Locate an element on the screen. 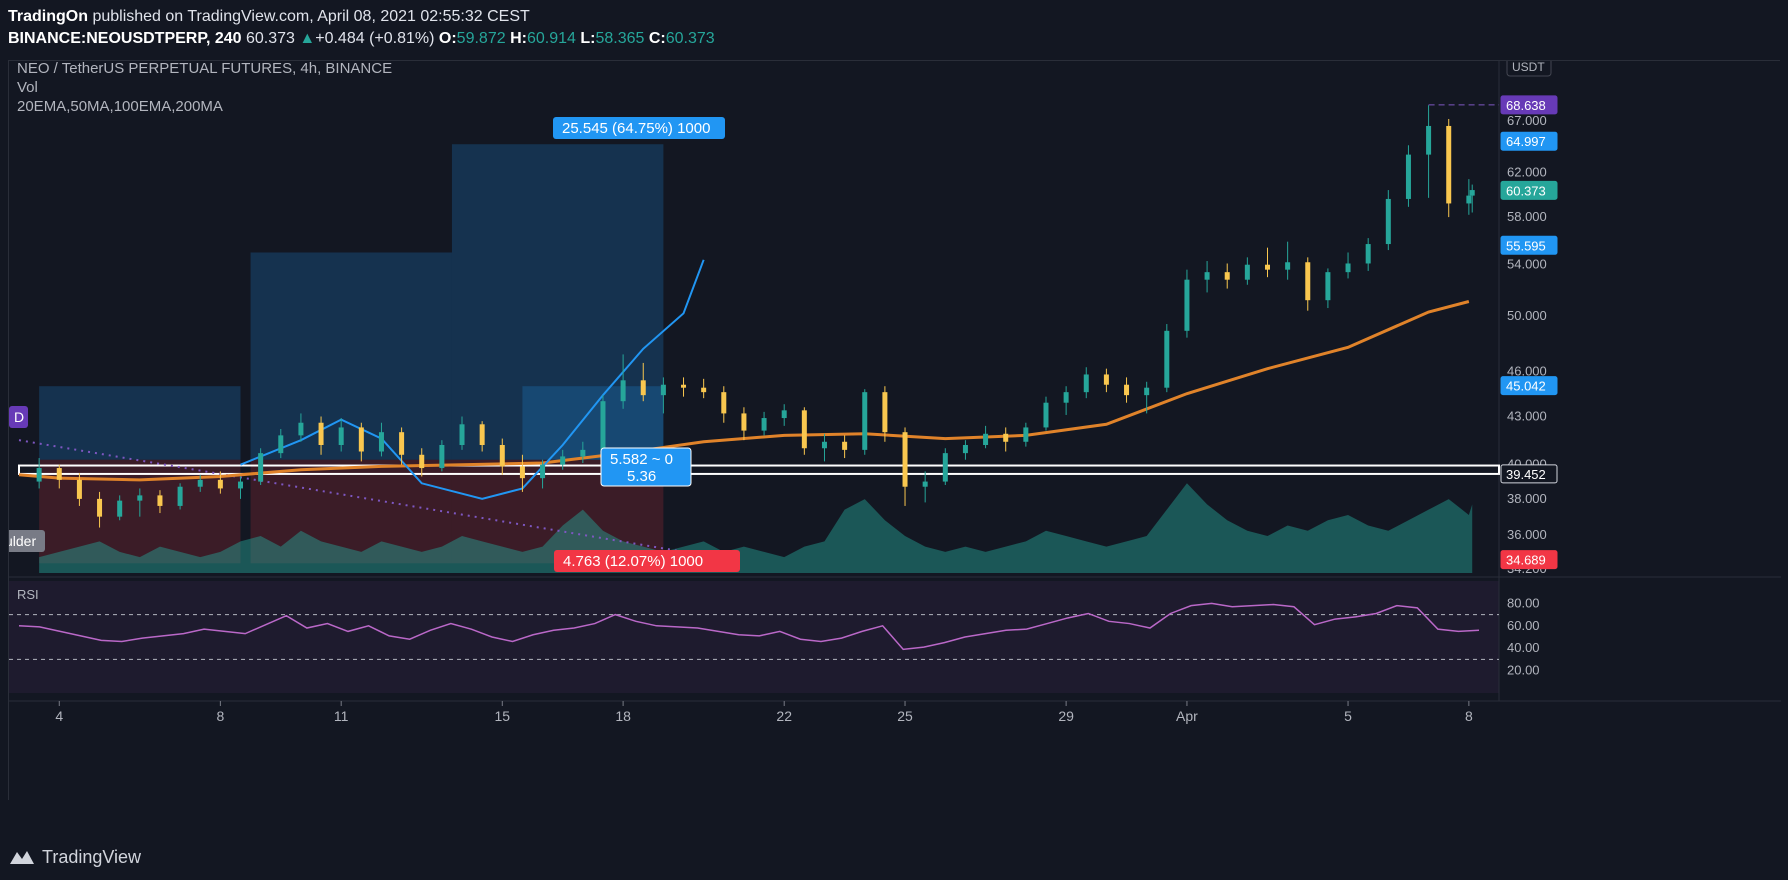 This screenshot has width=1788, height=880. stop-label-bg is located at coordinates (647, 561).